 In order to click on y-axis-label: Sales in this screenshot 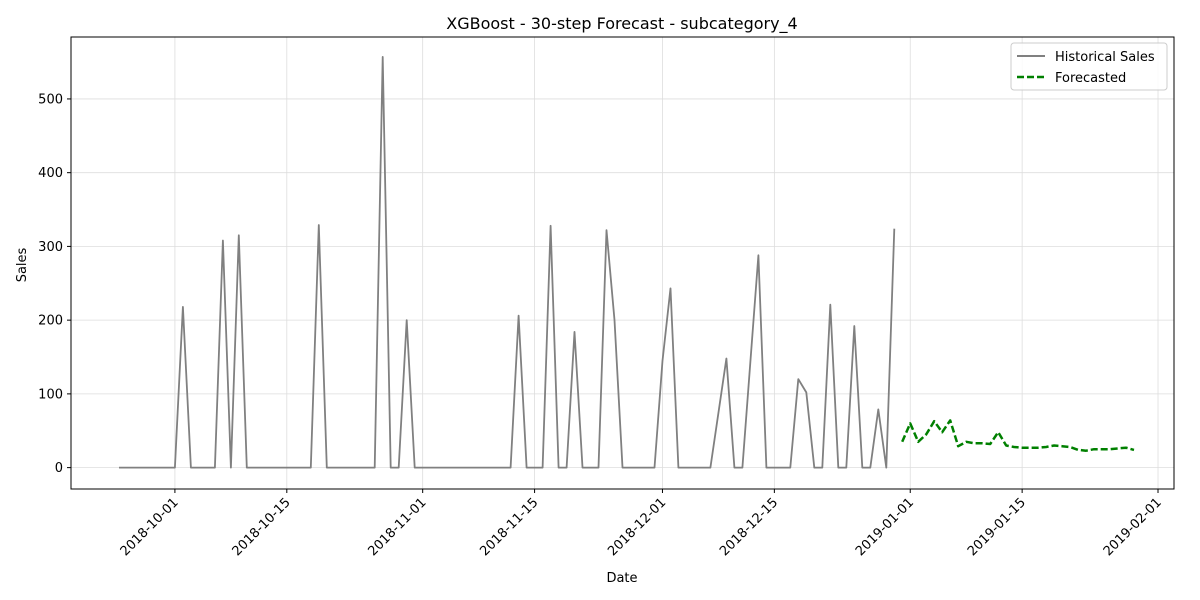, I will do `click(22, 264)`.